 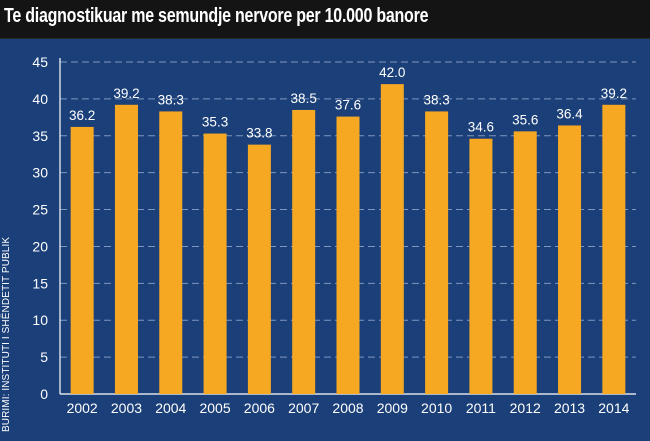 What do you see at coordinates (481, 408) in the screenshot?
I see `x-tick-label: 2011` at bounding box center [481, 408].